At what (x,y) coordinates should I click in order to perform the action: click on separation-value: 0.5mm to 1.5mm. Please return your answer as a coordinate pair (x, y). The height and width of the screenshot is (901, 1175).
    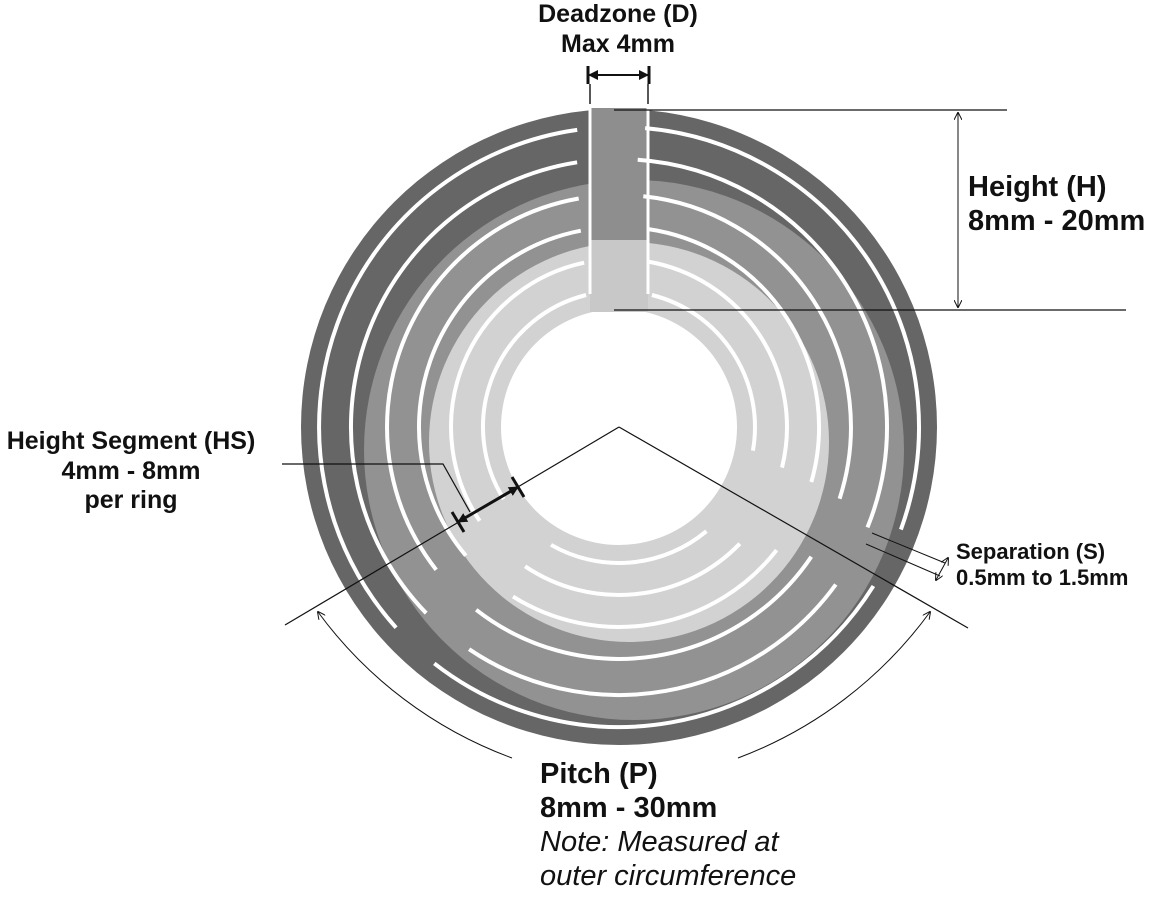
    Looking at the image, I should click on (1042, 577).